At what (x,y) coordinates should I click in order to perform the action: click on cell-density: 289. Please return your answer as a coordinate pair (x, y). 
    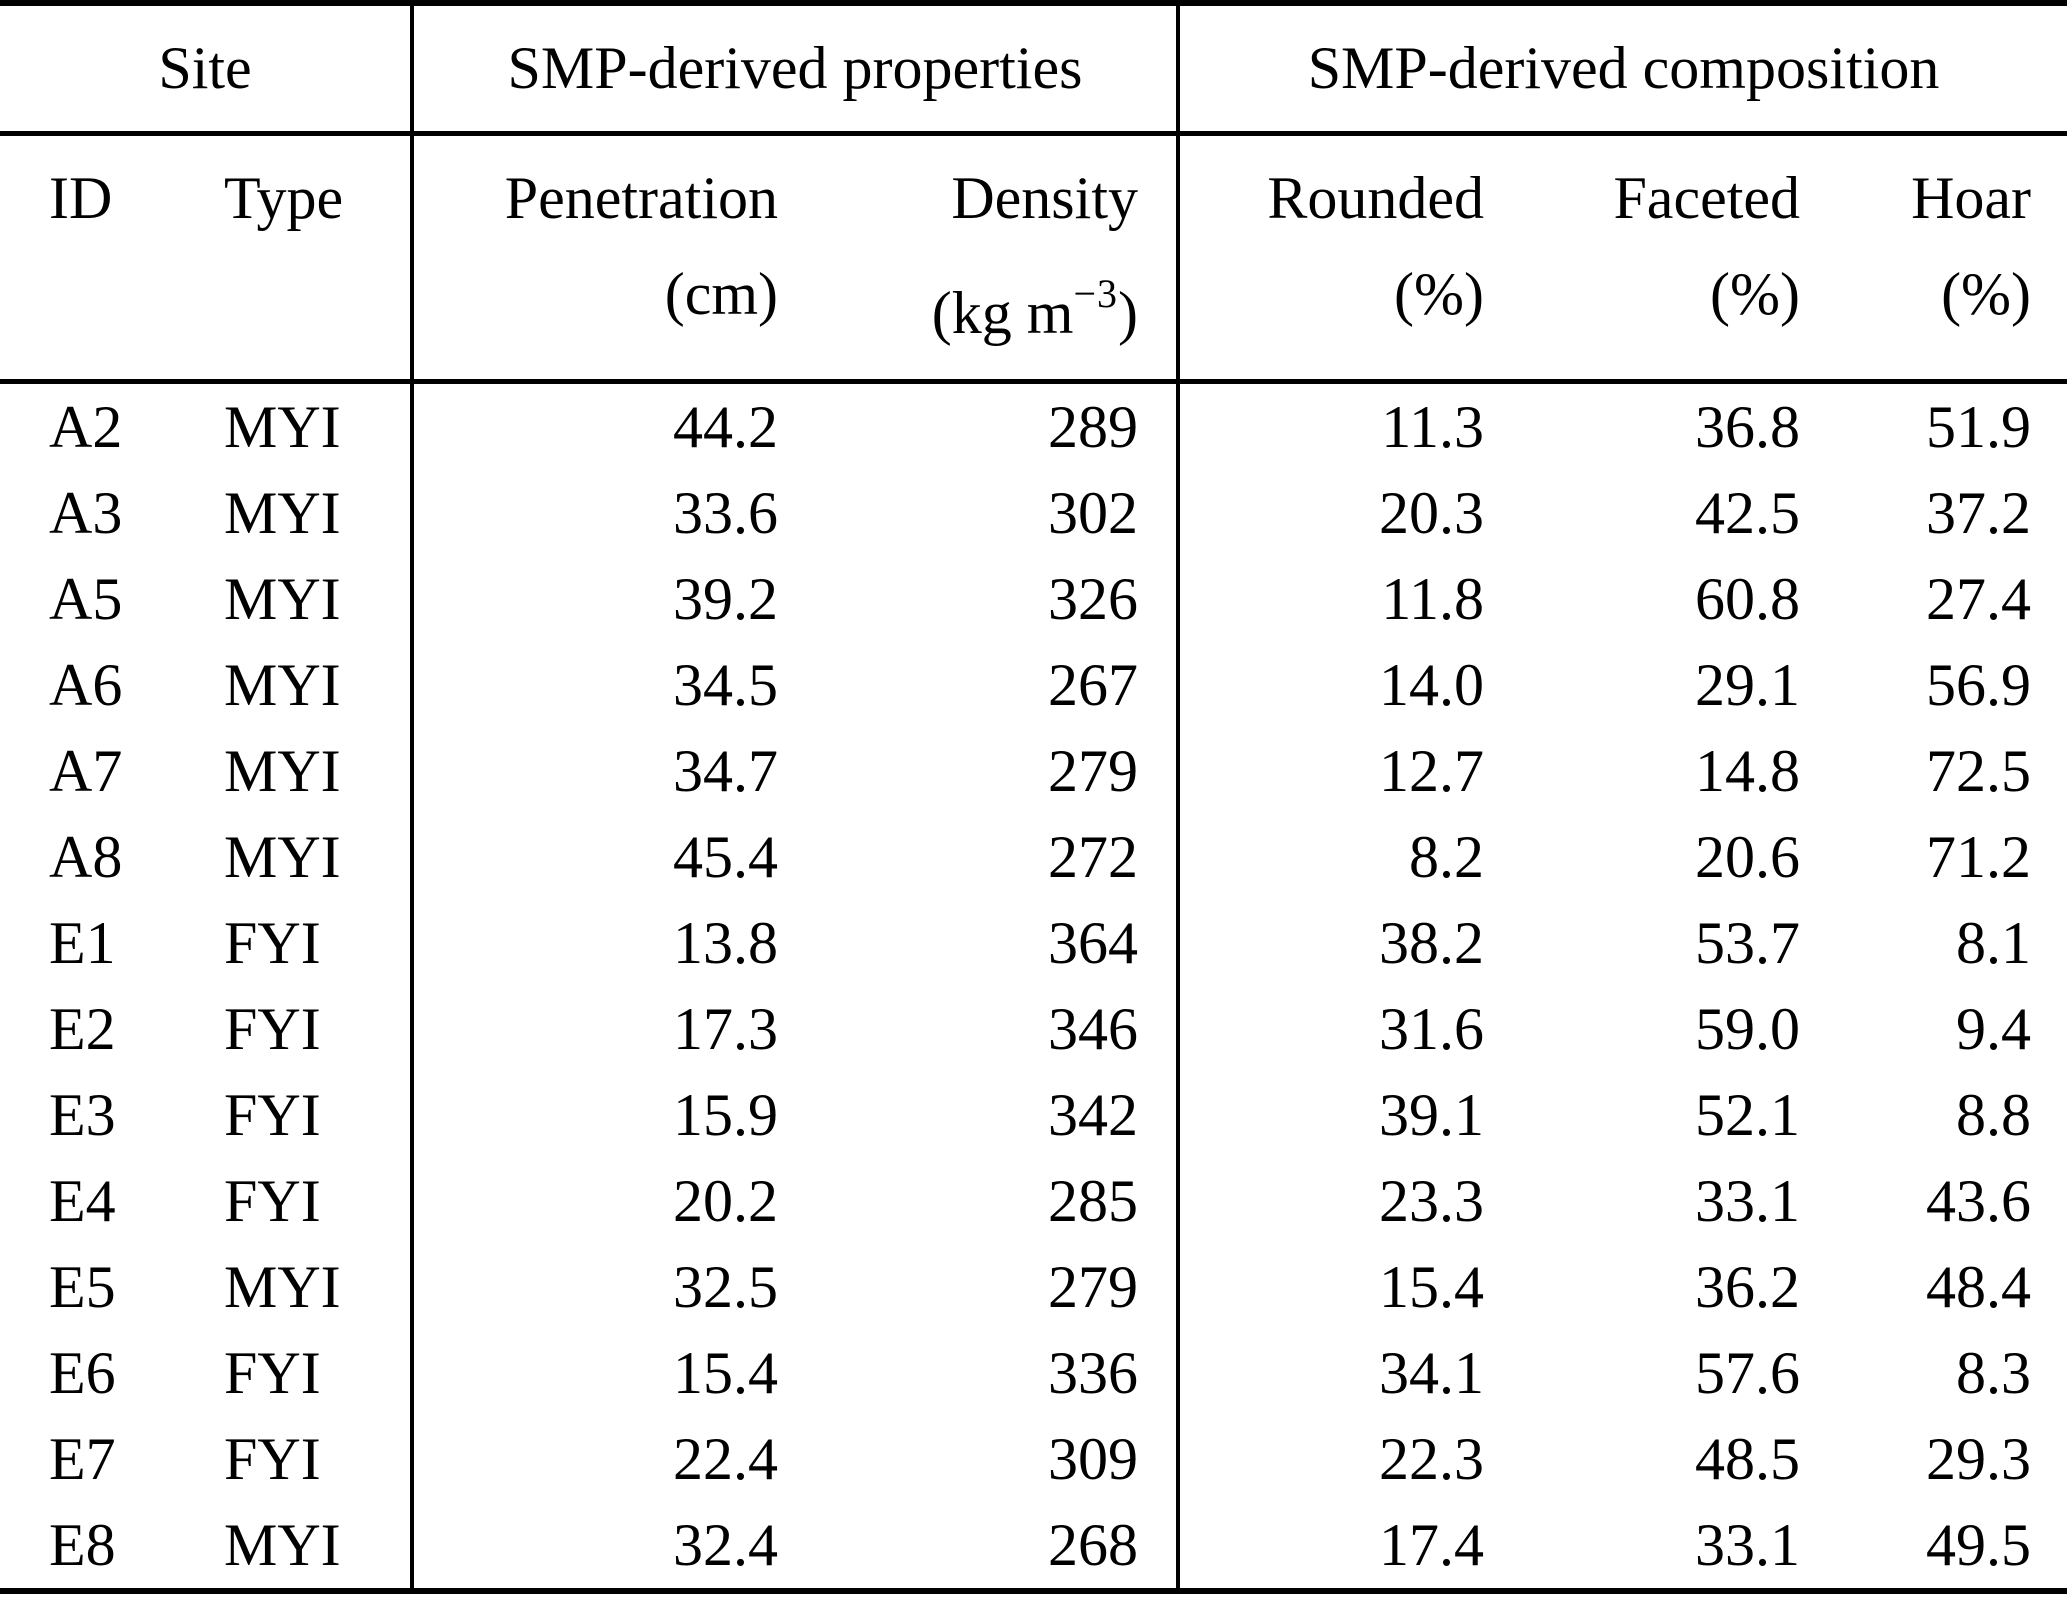
    Looking at the image, I should click on (1093, 426).